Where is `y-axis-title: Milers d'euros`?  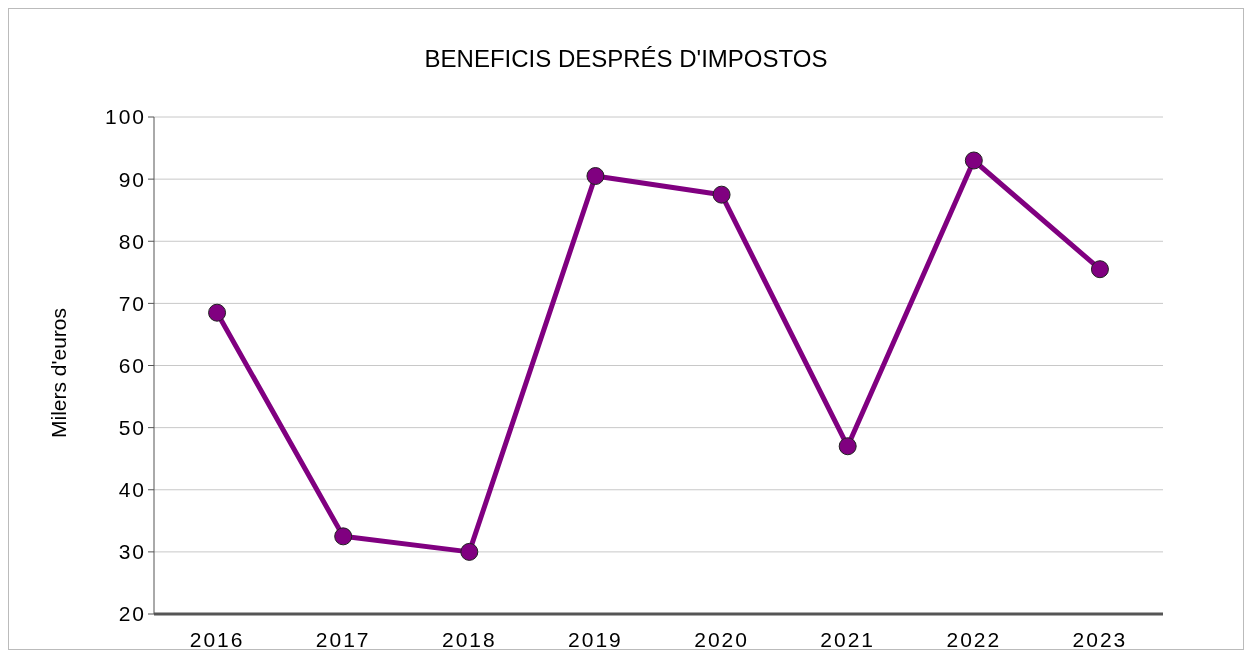
y-axis-title: Milers d'euros is located at coordinates (59, 373).